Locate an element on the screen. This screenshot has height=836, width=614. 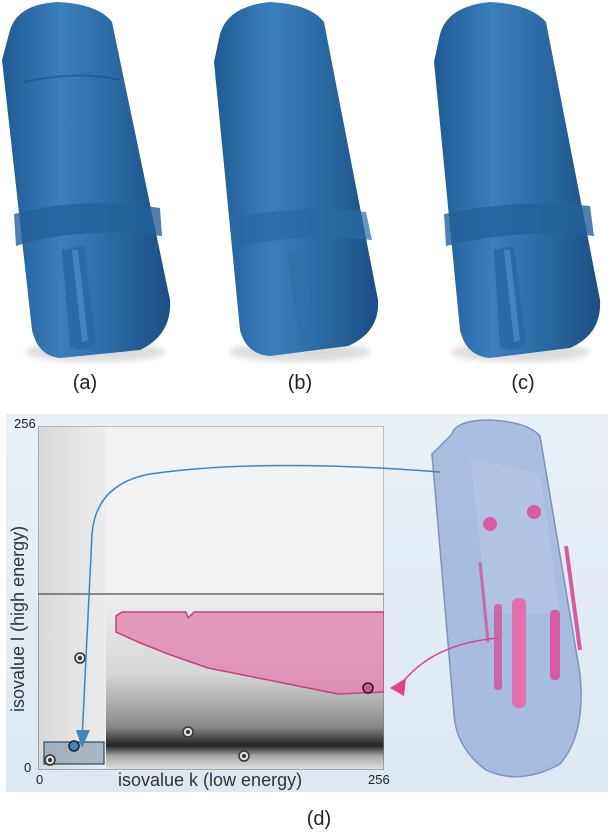
rendering-c is located at coordinates (517, 182).